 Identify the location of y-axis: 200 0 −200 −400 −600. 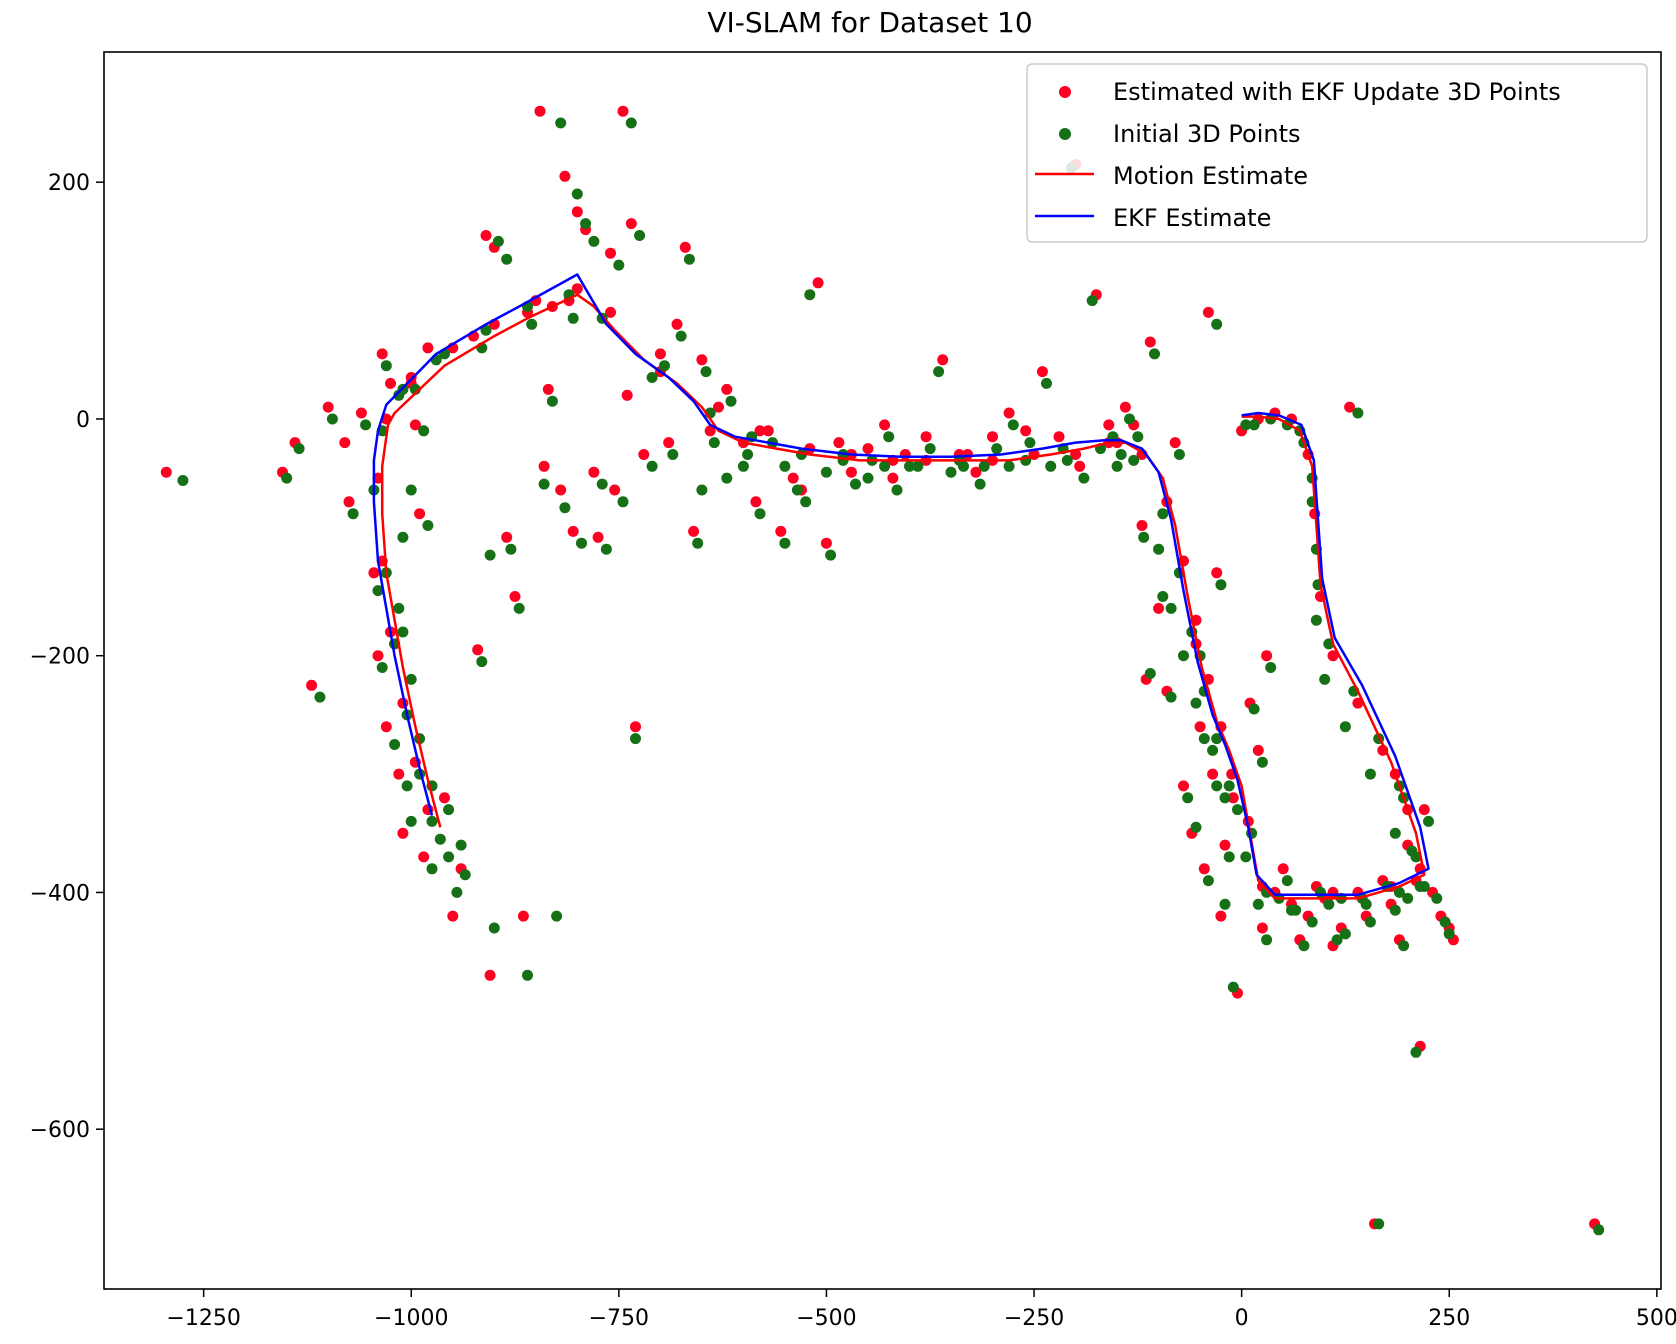
(67, 657).